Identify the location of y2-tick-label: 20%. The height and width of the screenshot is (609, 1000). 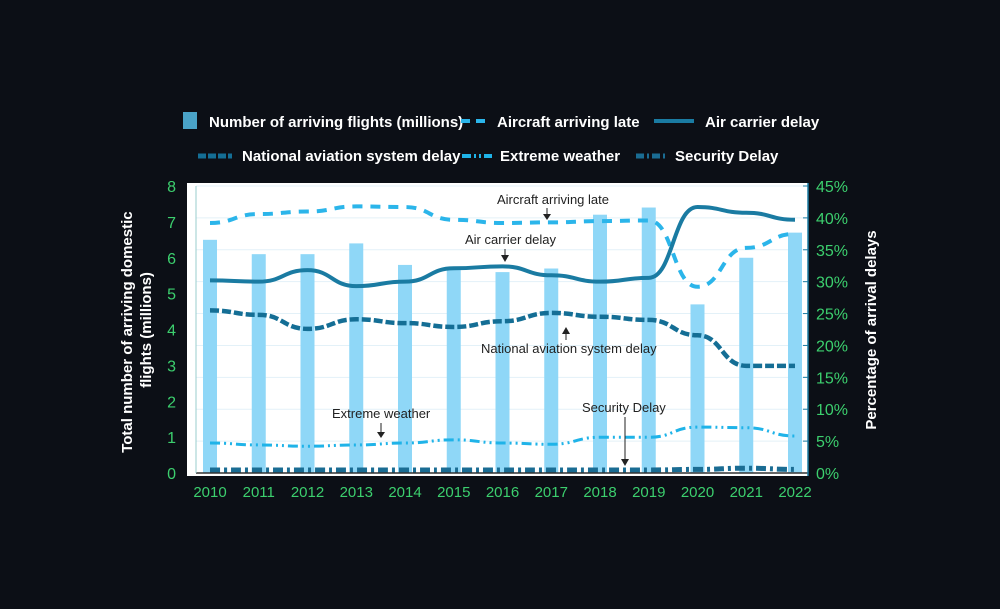
(832, 346).